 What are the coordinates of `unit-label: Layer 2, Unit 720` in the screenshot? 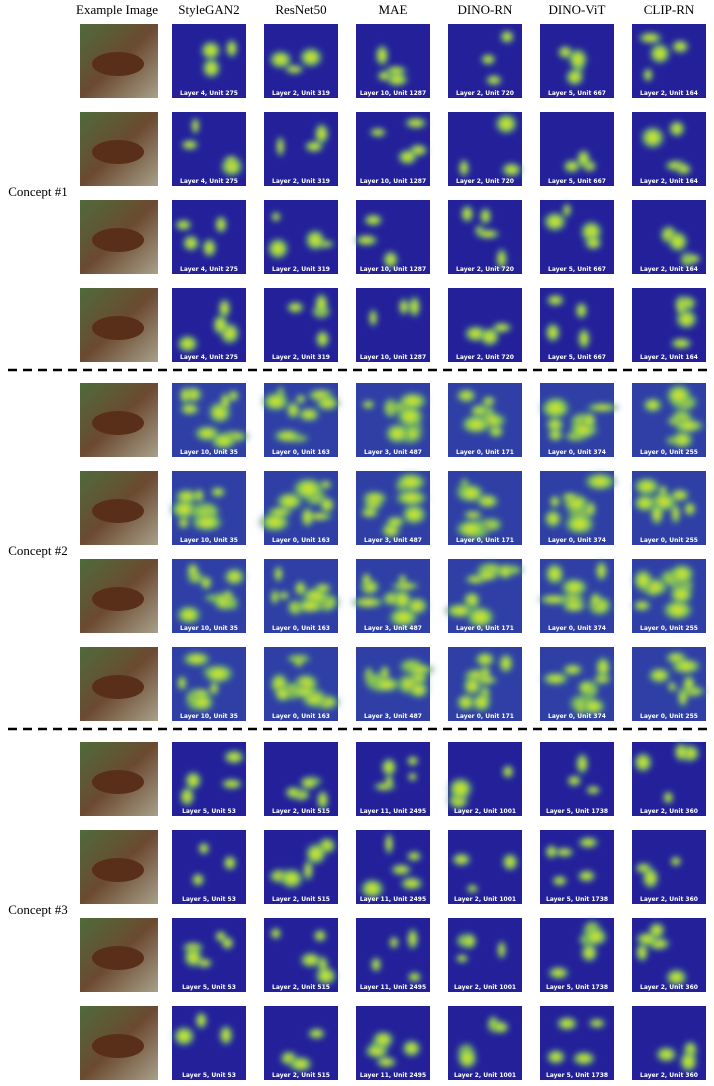 It's located at (485, 93).